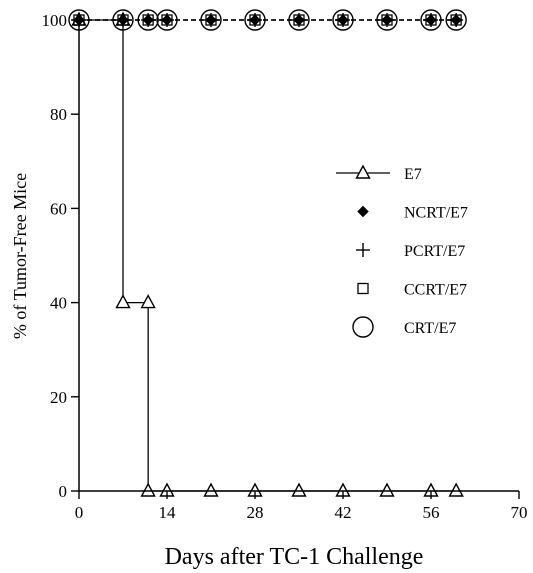 The width and height of the screenshot is (533, 573). What do you see at coordinates (434, 251) in the screenshot?
I see `legend-label: PCRT/E7` at bounding box center [434, 251].